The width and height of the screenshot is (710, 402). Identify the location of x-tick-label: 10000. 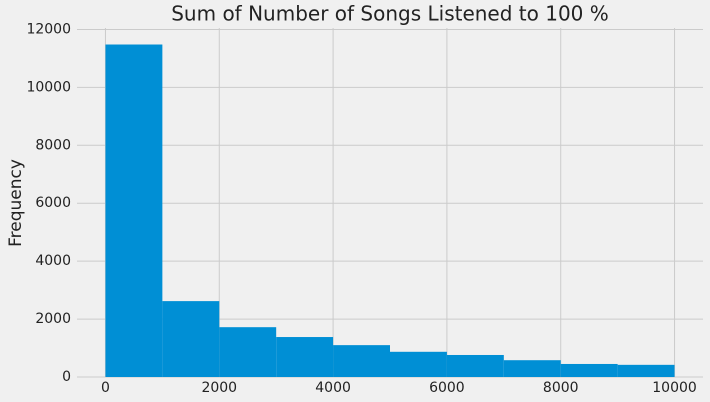
(674, 388).